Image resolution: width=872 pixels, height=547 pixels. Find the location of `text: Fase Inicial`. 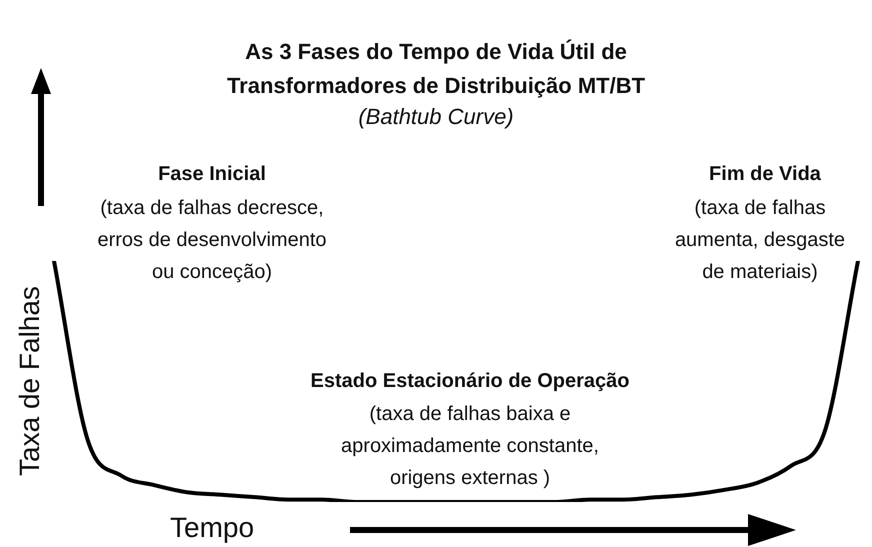

text: Fase Inicial is located at coordinates (212, 174).